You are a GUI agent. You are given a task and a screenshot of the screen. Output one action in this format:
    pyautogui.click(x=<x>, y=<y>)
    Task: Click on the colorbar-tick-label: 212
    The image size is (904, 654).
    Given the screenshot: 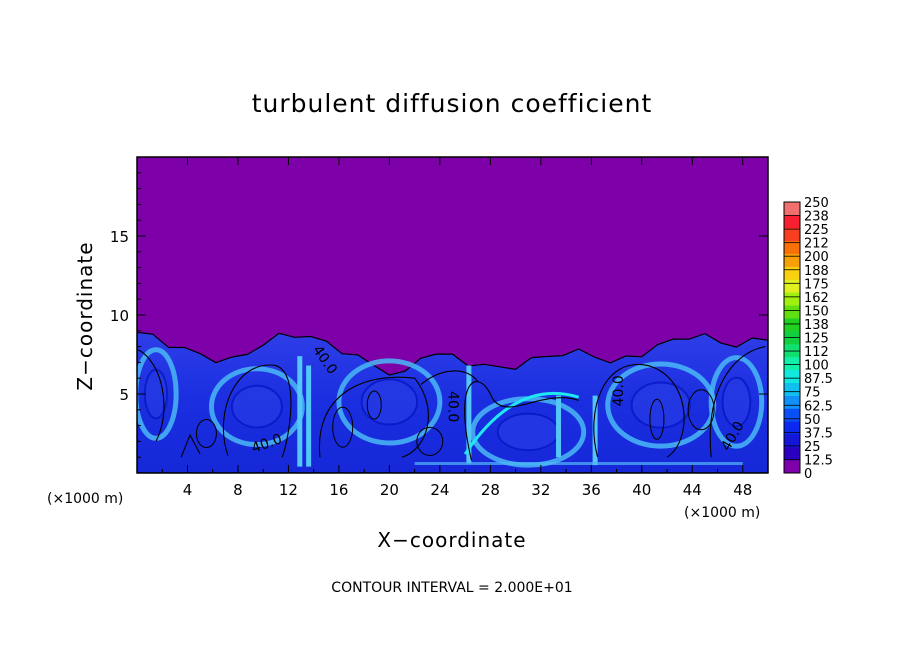 What is the action you would take?
    pyautogui.click(x=816, y=244)
    